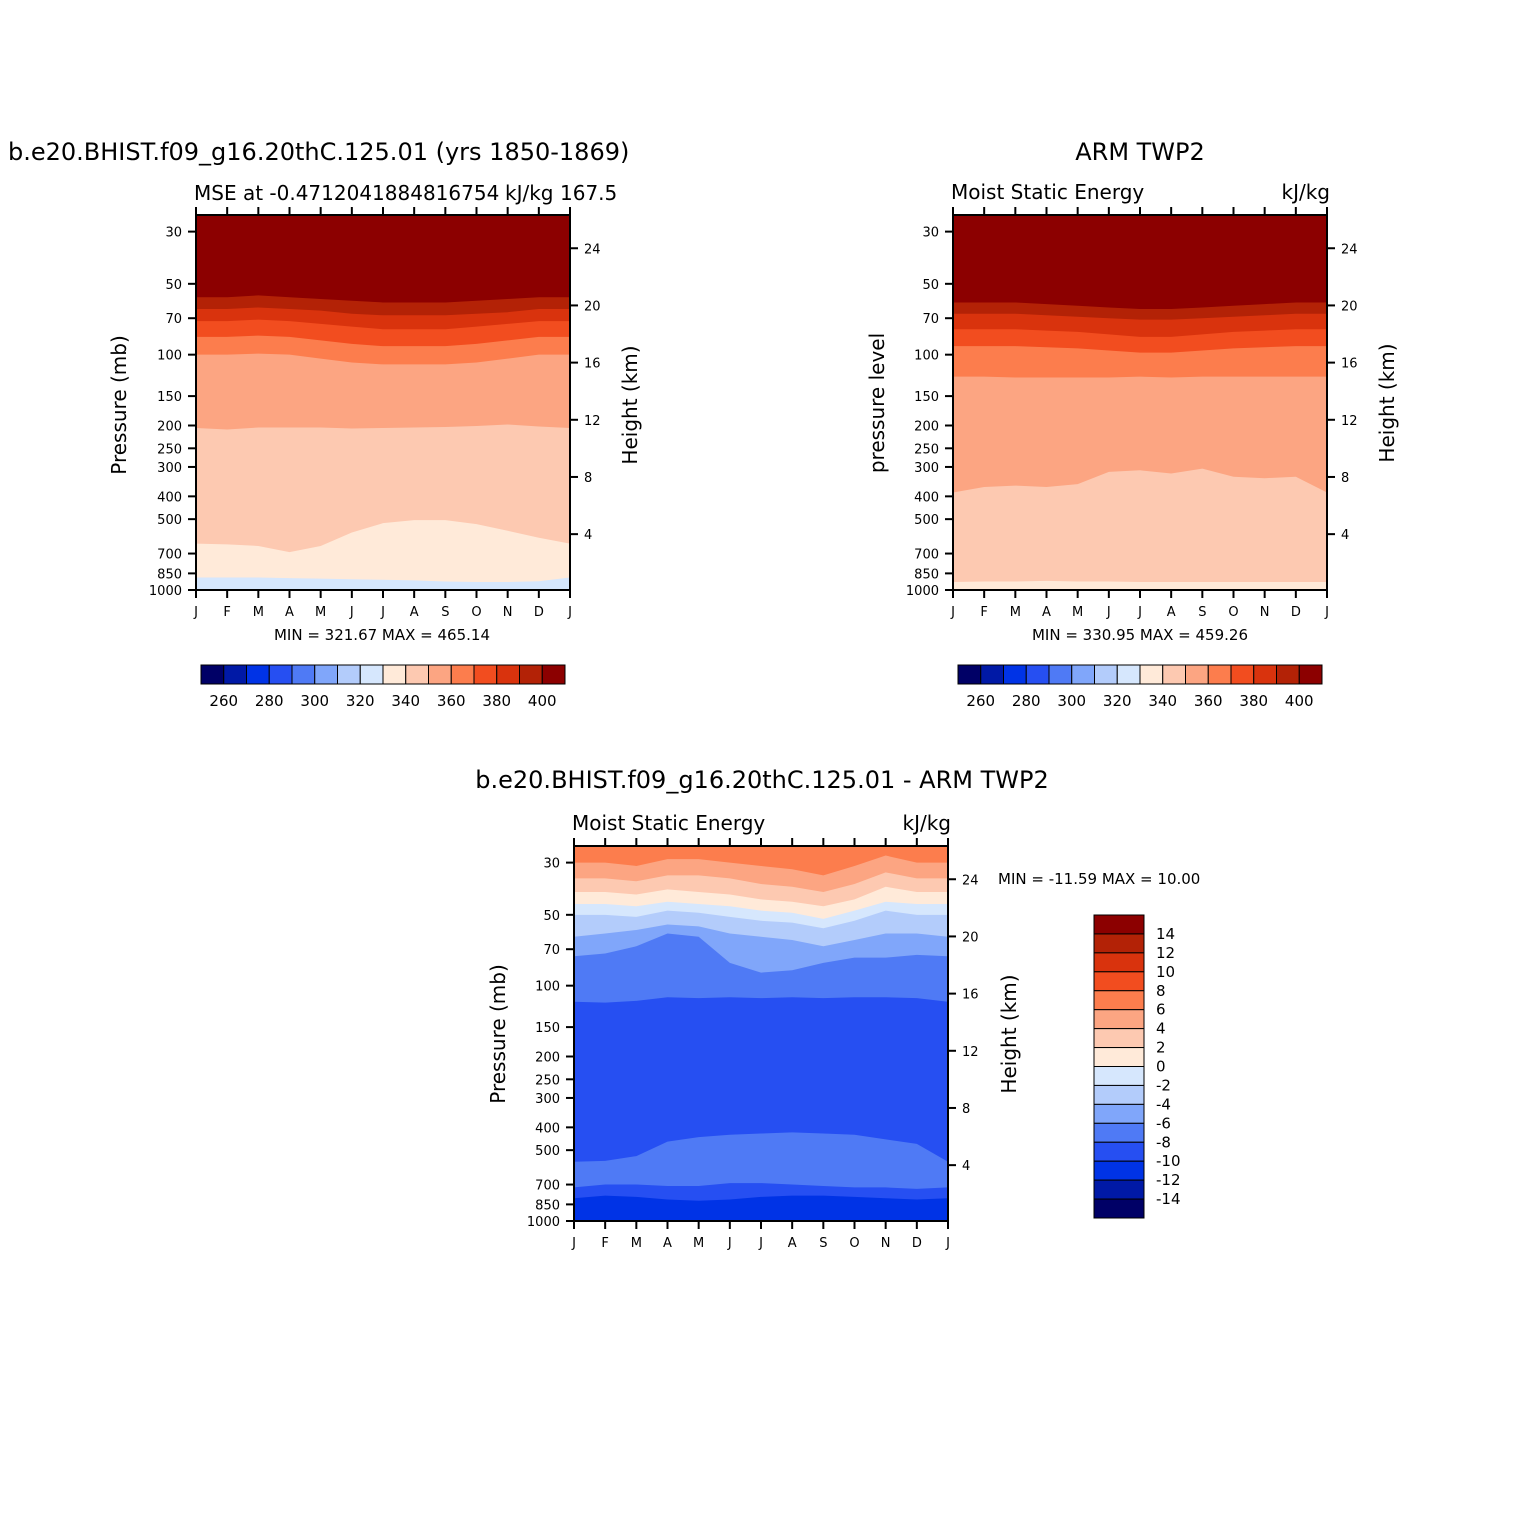 The image size is (1524, 1524). What do you see at coordinates (927, 823) in the screenshot?
I see `panel3-subtitle-right: kJ/kg` at bounding box center [927, 823].